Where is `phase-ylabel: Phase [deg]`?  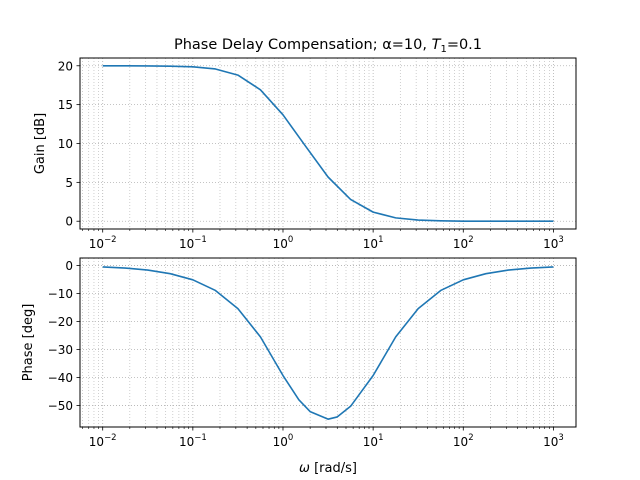 phase-ylabel: Phase [deg] is located at coordinates (28, 343).